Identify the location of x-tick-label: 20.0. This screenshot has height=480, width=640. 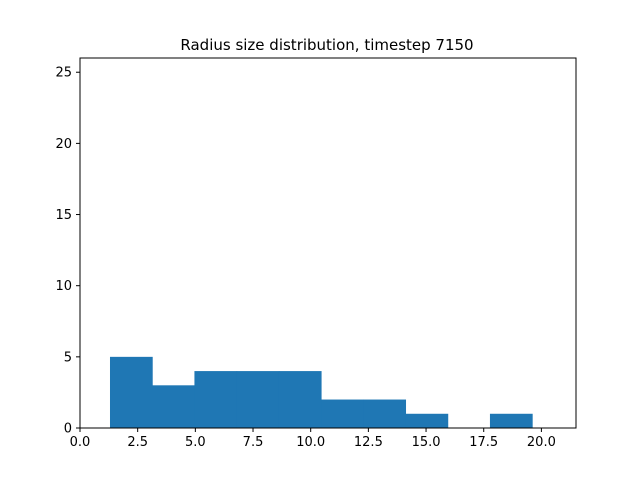
(541, 442).